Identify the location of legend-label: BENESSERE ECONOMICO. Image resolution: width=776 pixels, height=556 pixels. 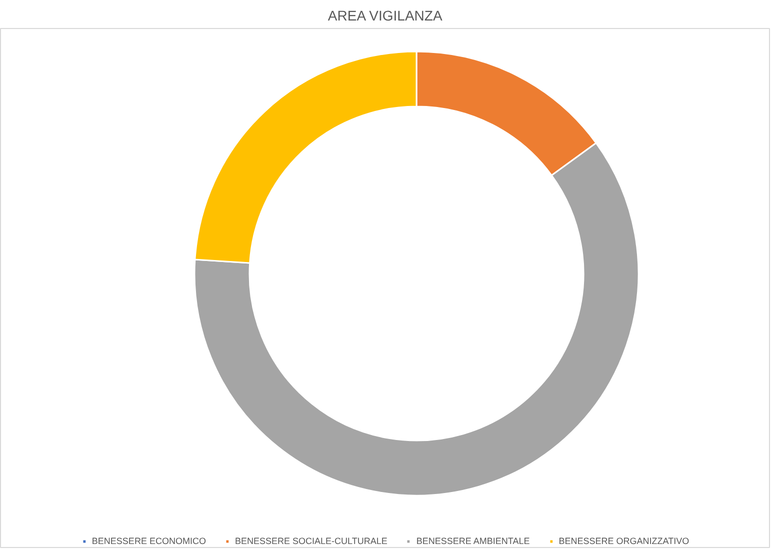
(149, 541).